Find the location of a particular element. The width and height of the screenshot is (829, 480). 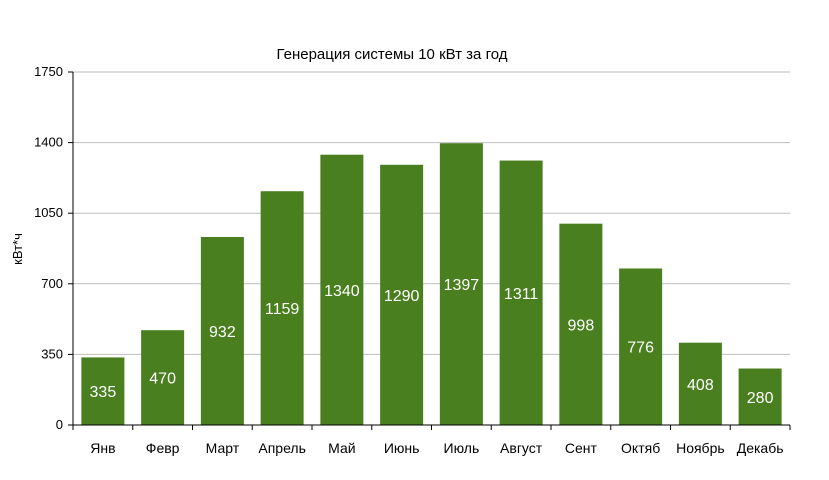

bar-value-label: 1397 is located at coordinates (462, 285).